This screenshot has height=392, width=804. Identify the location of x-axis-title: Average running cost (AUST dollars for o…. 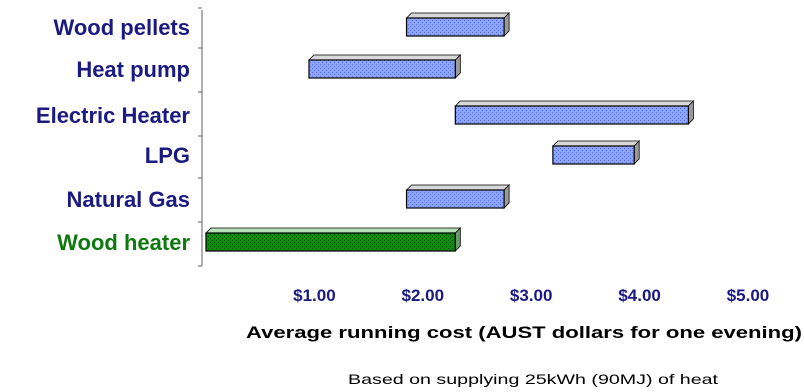
(524, 332).